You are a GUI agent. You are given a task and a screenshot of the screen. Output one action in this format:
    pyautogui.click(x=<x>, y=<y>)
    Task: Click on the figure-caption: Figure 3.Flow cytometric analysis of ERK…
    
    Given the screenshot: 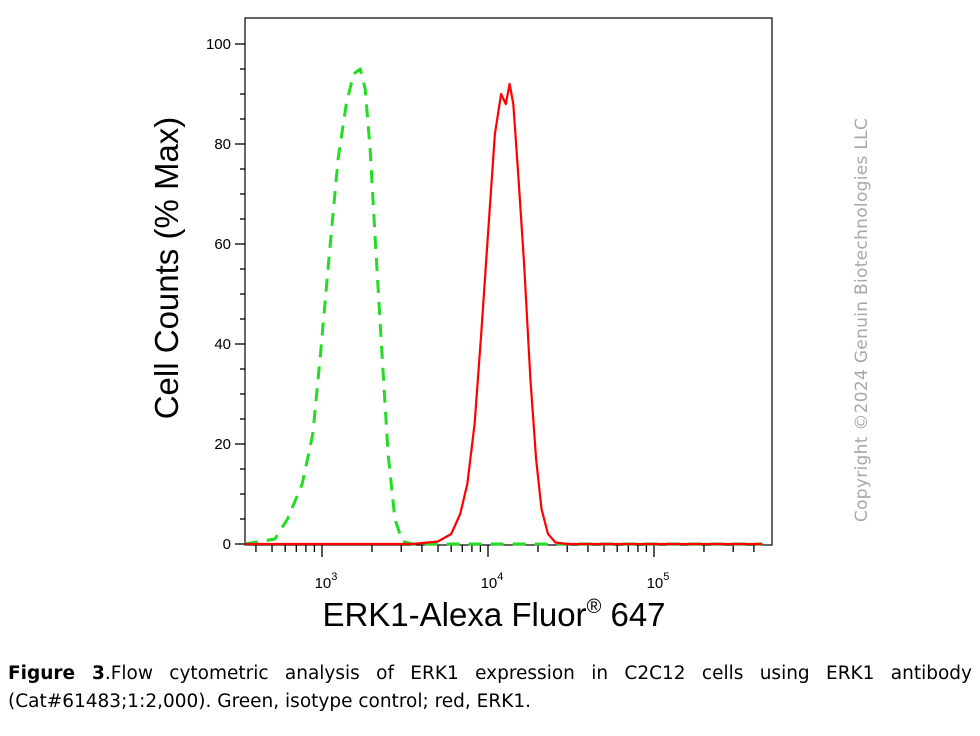 What is the action you would take?
    pyautogui.click(x=490, y=688)
    